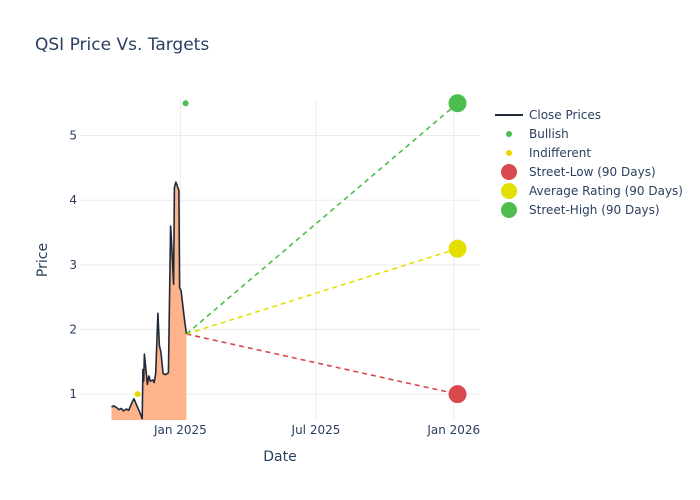 Image resolution: width=700 pixels, height=500 pixels. What do you see at coordinates (73, 200) in the screenshot?
I see `y-tick-label: 4` at bounding box center [73, 200].